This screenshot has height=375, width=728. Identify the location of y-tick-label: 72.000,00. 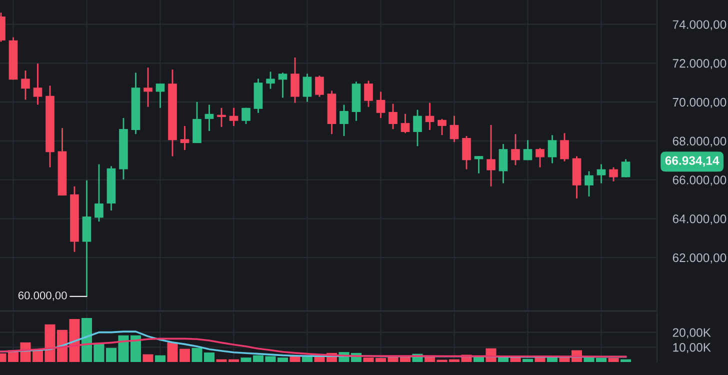
(699, 64).